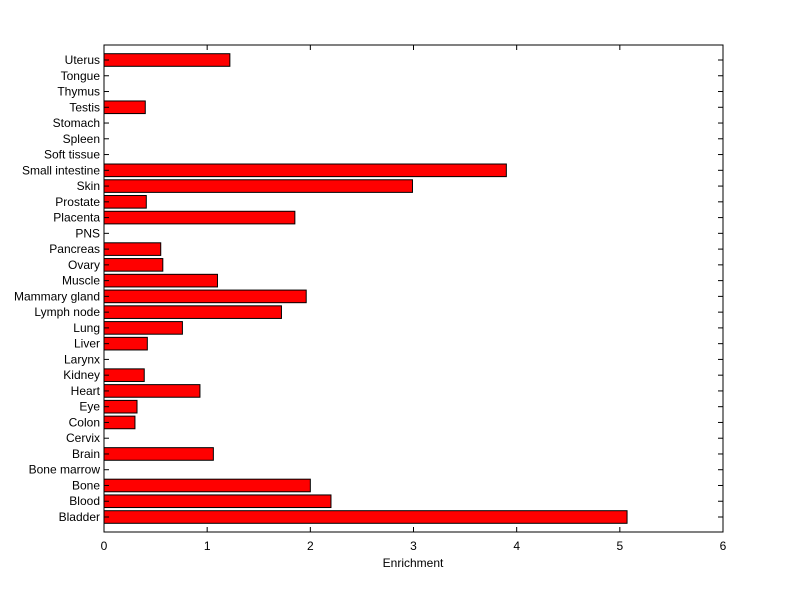 The width and height of the screenshot is (800, 599). What do you see at coordinates (125, 202) in the screenshot?
I see `bar-prostate` at bounding box center [125, 202].